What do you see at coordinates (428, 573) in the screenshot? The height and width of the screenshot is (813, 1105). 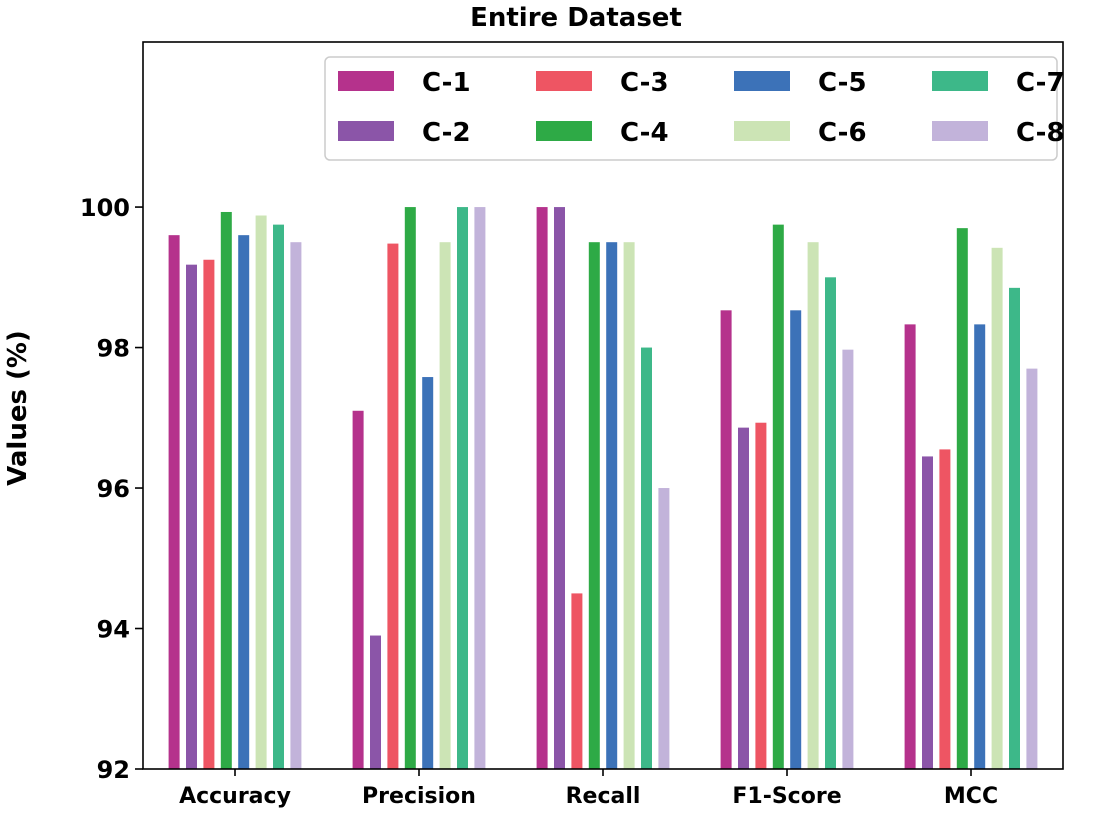 I see `bar-c-5-precision` at bounding box center [428, 573].